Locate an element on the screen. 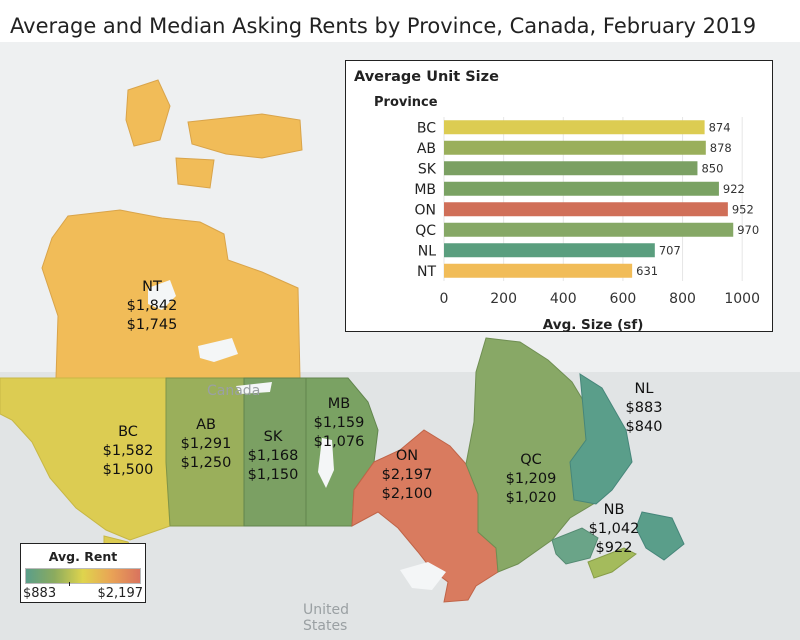 Image resolution: width=800 pixels, height=640 pixels. label-nb-avg: $1,042 is located at coordinates (614, 529).